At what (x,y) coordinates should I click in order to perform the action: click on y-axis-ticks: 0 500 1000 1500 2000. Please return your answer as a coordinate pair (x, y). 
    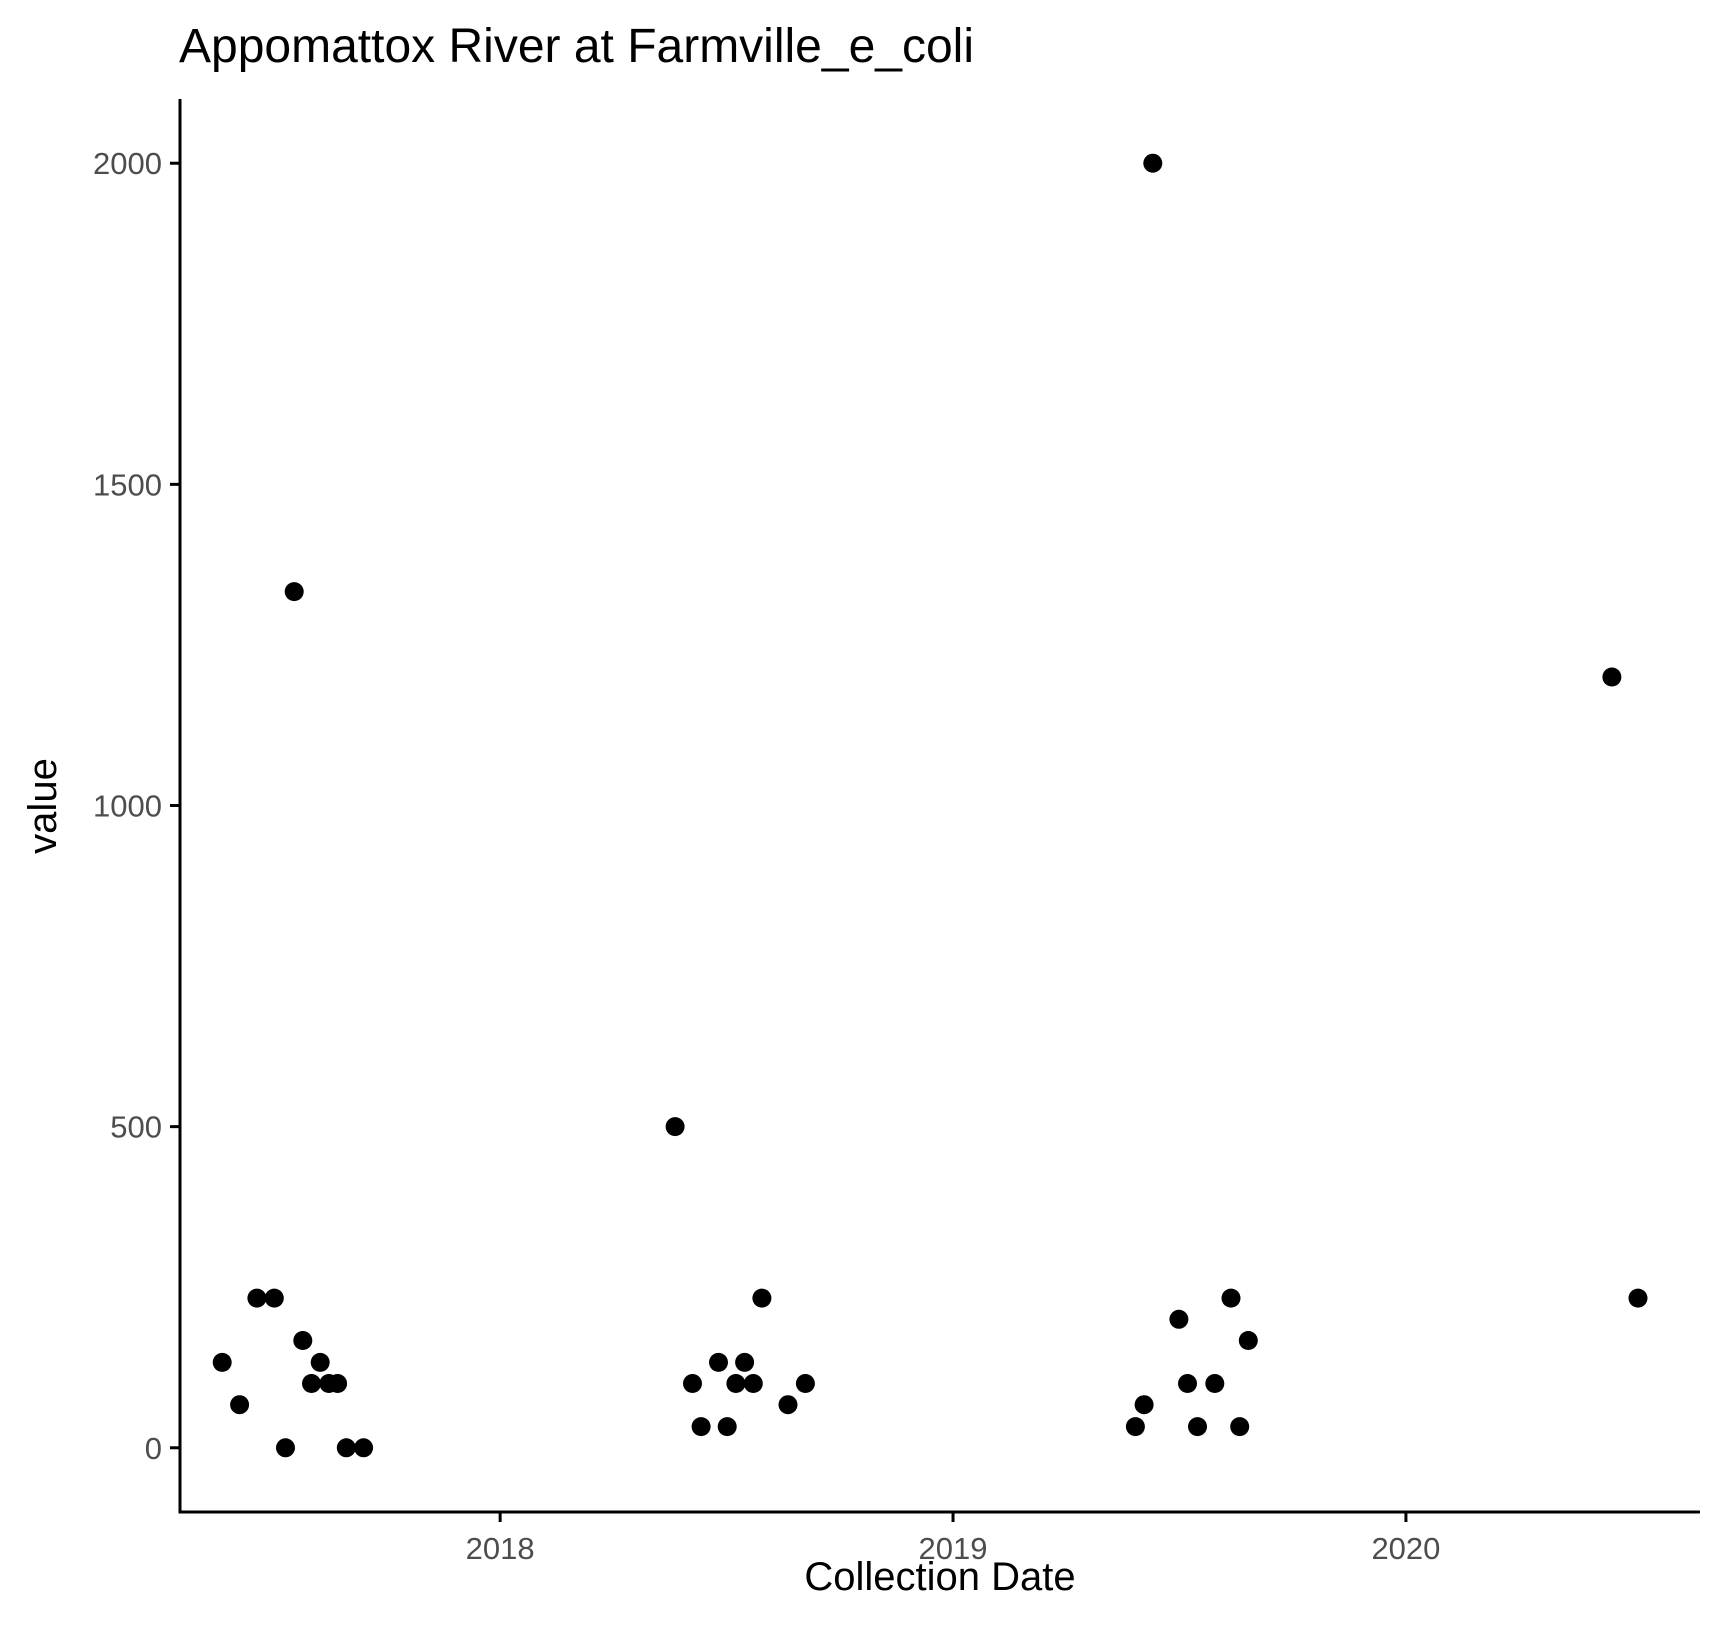
    Looking at the image, I should click on (136, 806).